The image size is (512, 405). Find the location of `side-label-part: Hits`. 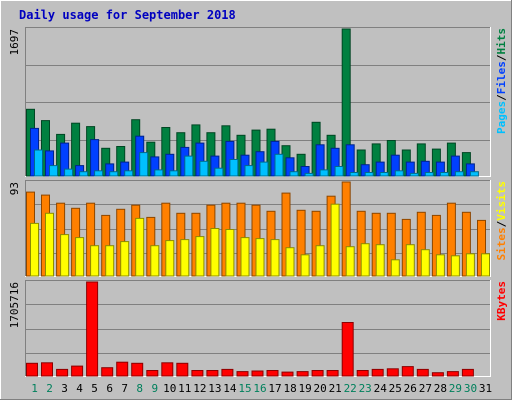

side-label-part: Hits is located at coordinates (501, 41).